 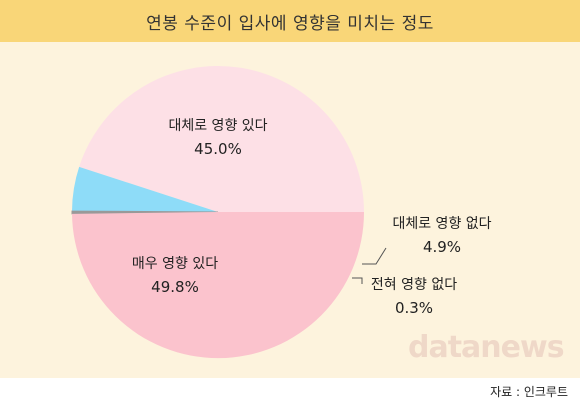 I want to click on watermark-text: datanews, so click(x=486, y=347).